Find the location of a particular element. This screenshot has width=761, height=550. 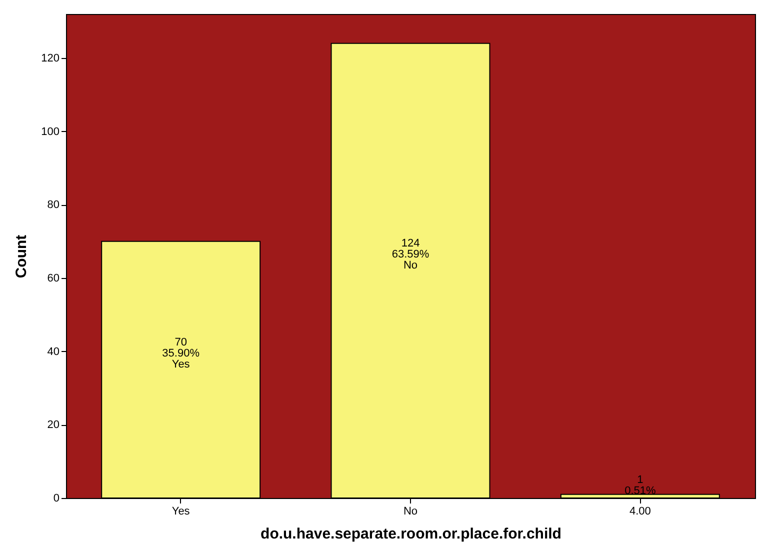

data-label: 124 63.59% No is located at coordinates (411, 255).